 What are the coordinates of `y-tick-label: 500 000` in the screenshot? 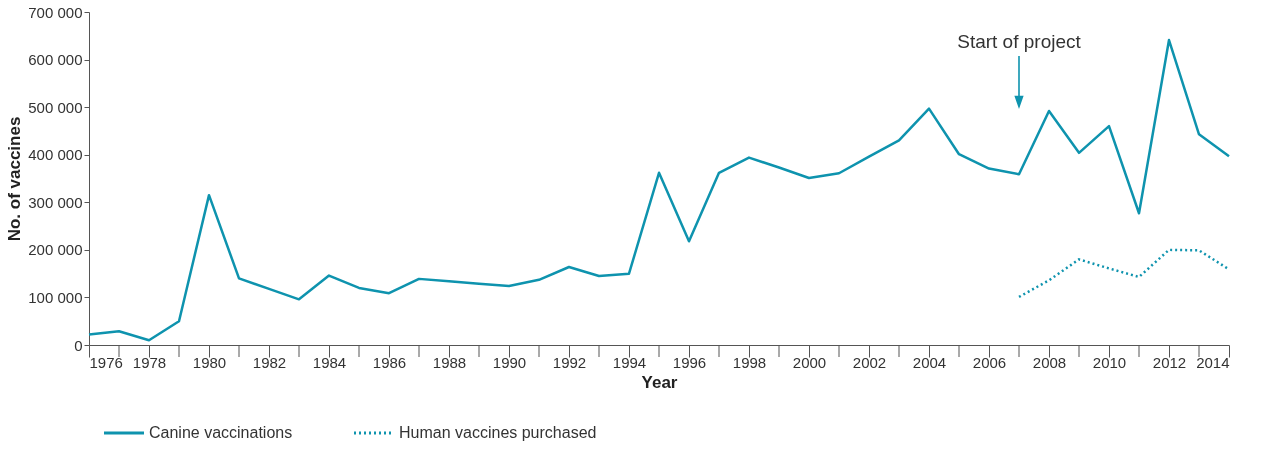 It's located at (55, 107).